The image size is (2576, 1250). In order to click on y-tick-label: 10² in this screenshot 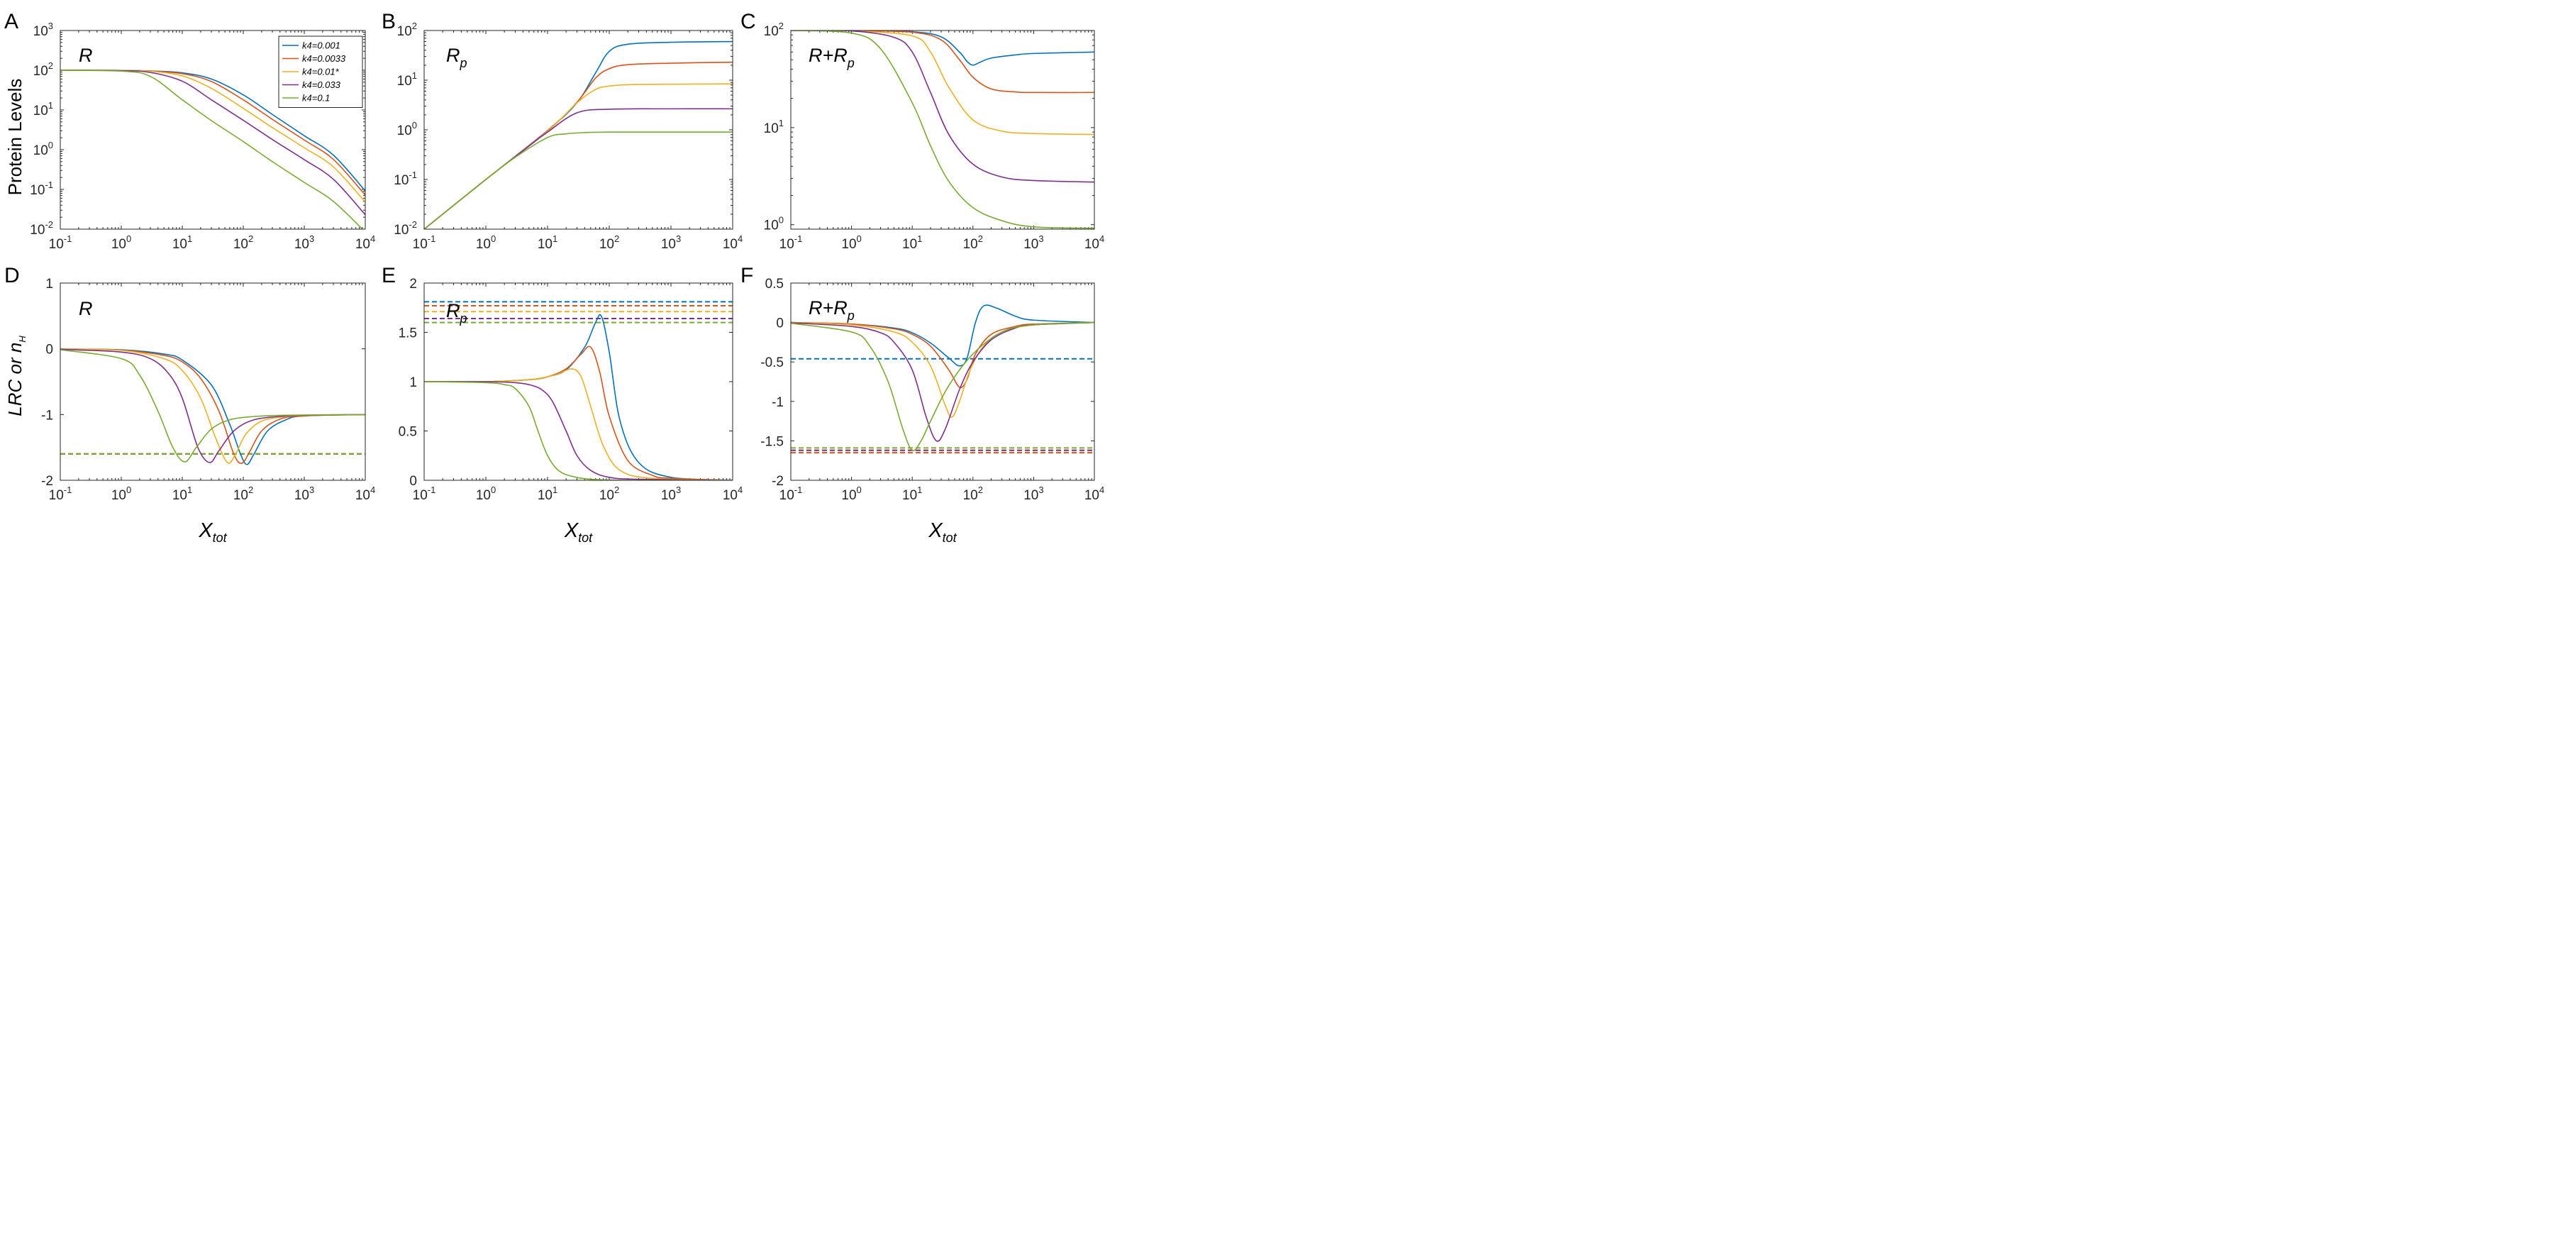, I will do `click(407, 30)`.